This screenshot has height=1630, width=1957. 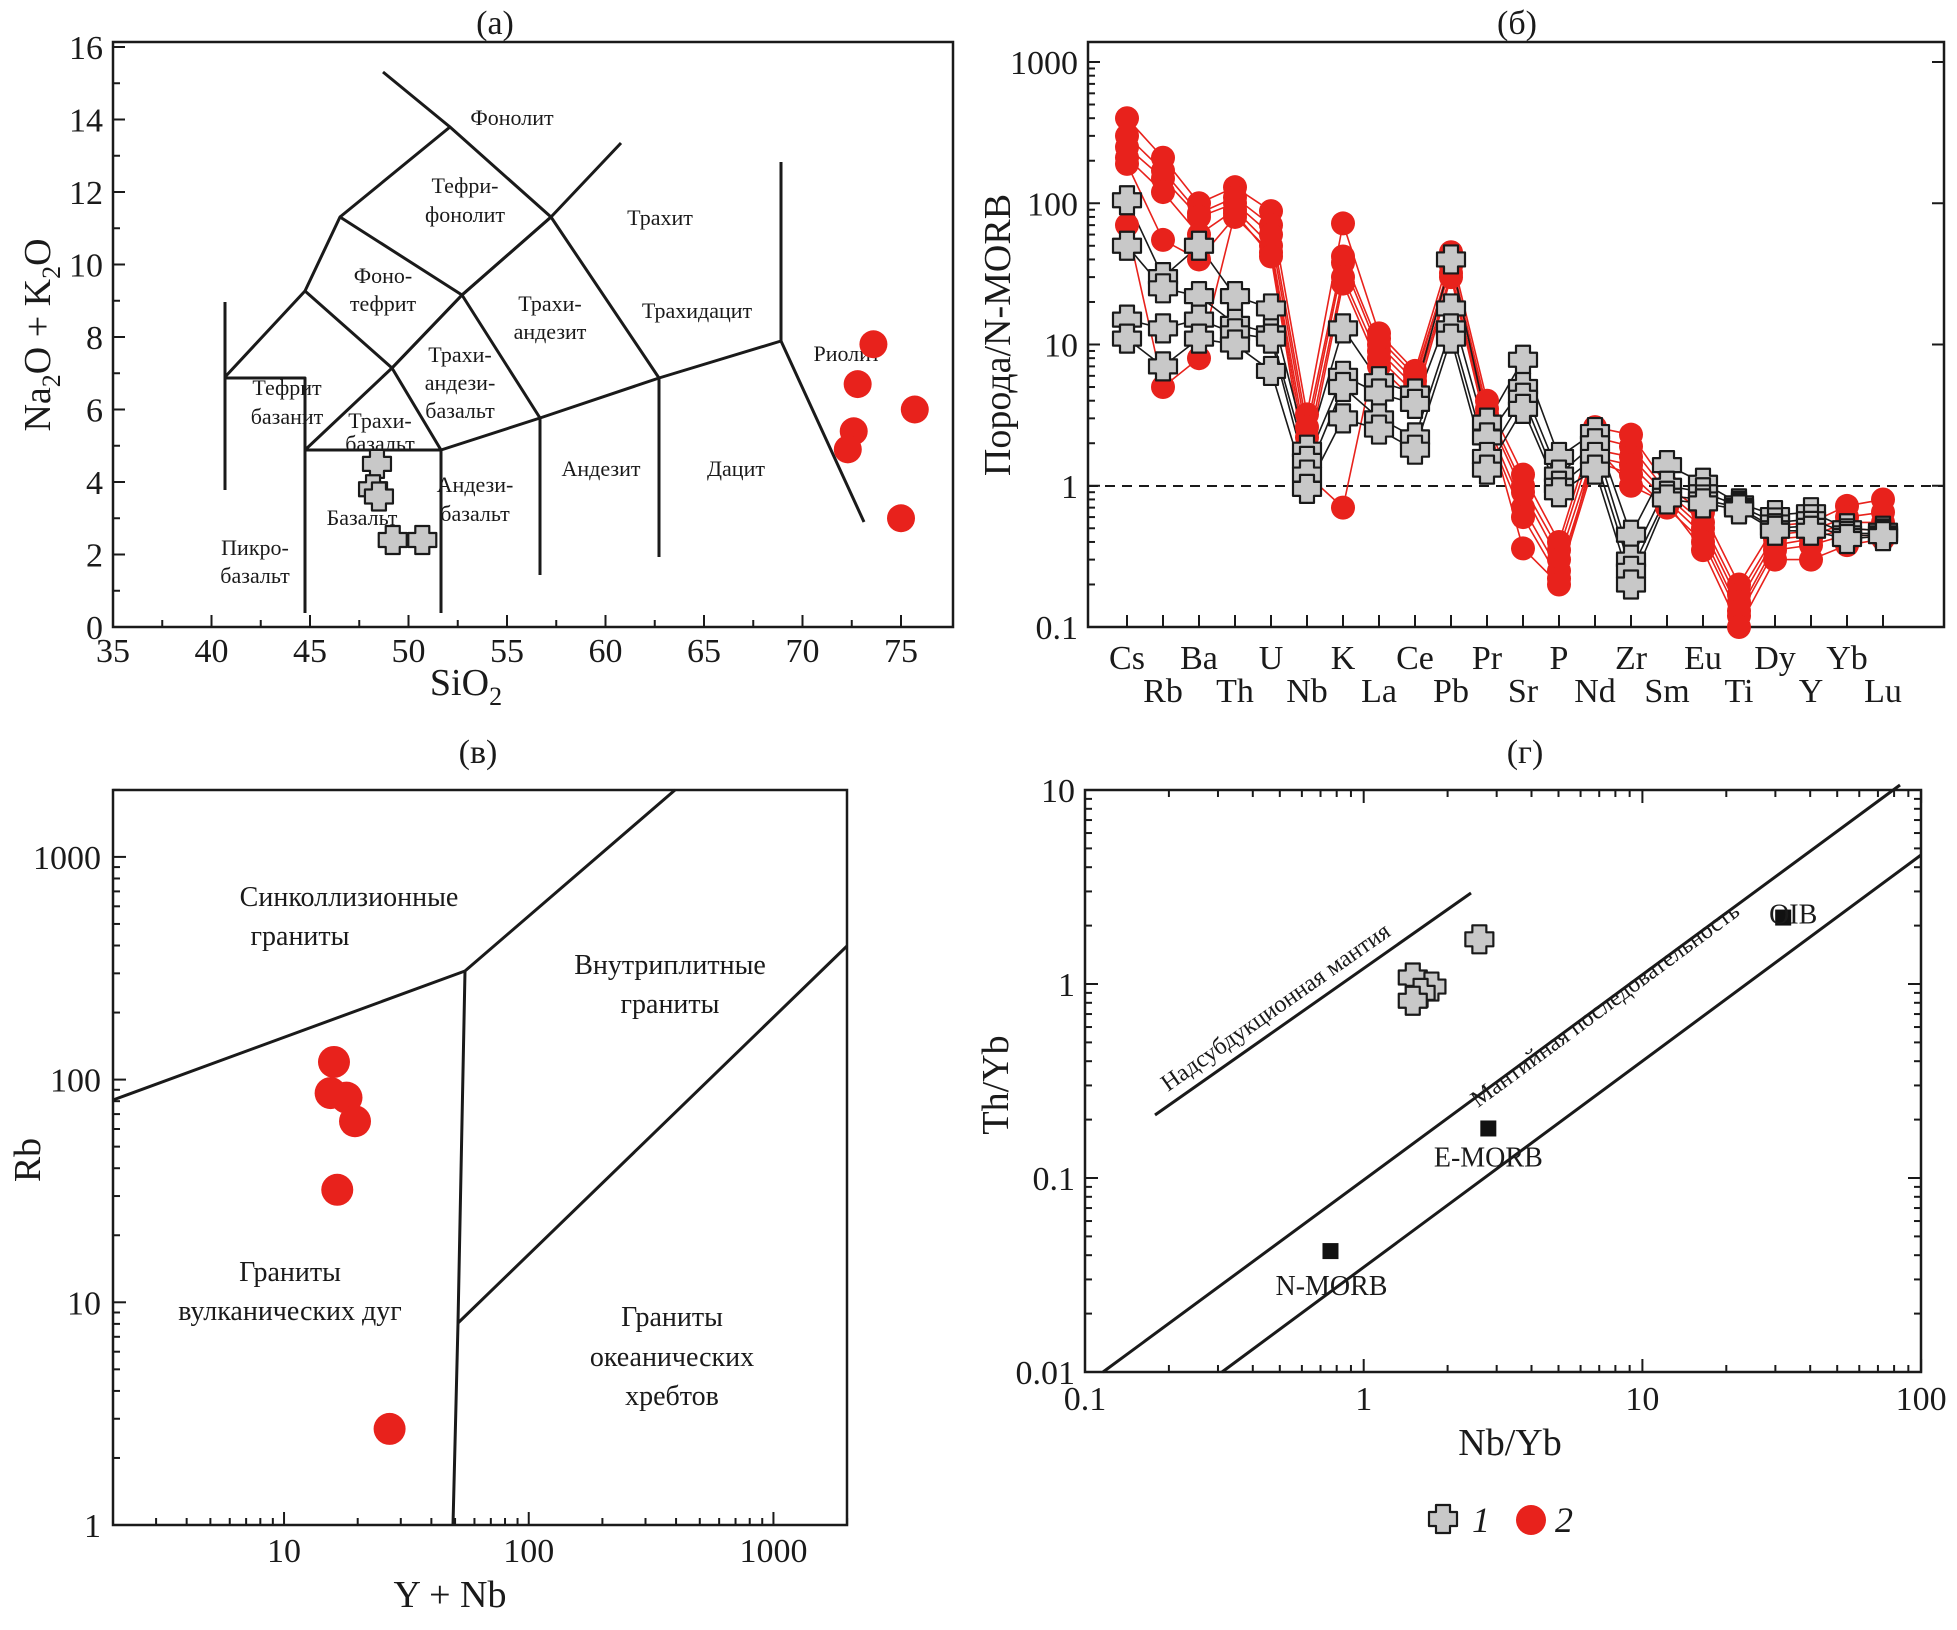 I want to click on panel-a-ytick-label: 6, so click(x=94, y=411).